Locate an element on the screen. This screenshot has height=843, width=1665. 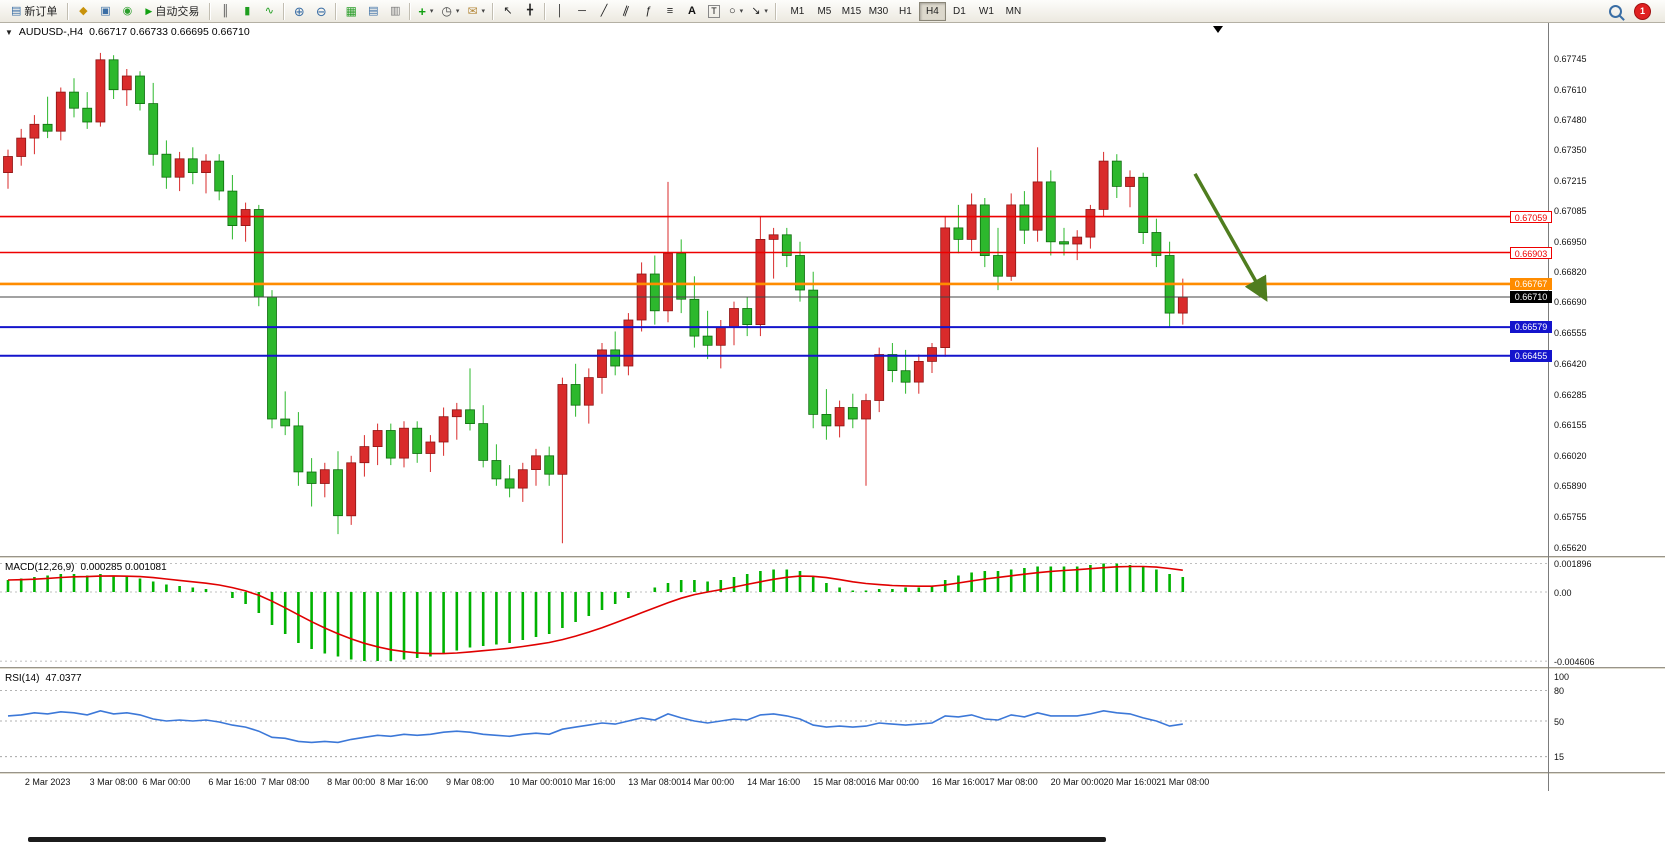
market-watch-icon: ◆ is located at coordinates (83, 10).